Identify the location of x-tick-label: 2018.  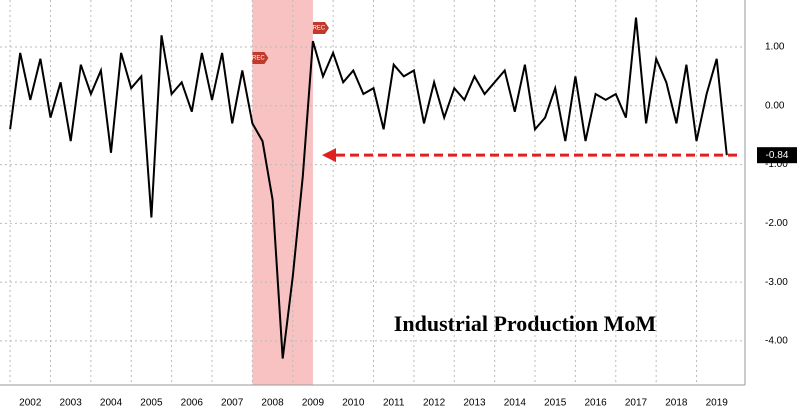
(676, 403).